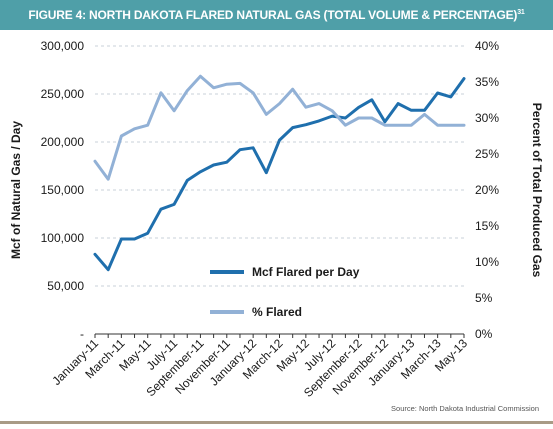 The width and height of the screenshot is (553, 429). Describe the element at coordinates (487, 118) in the screenshot. I see `y2-tick-label: 30%` at that location.